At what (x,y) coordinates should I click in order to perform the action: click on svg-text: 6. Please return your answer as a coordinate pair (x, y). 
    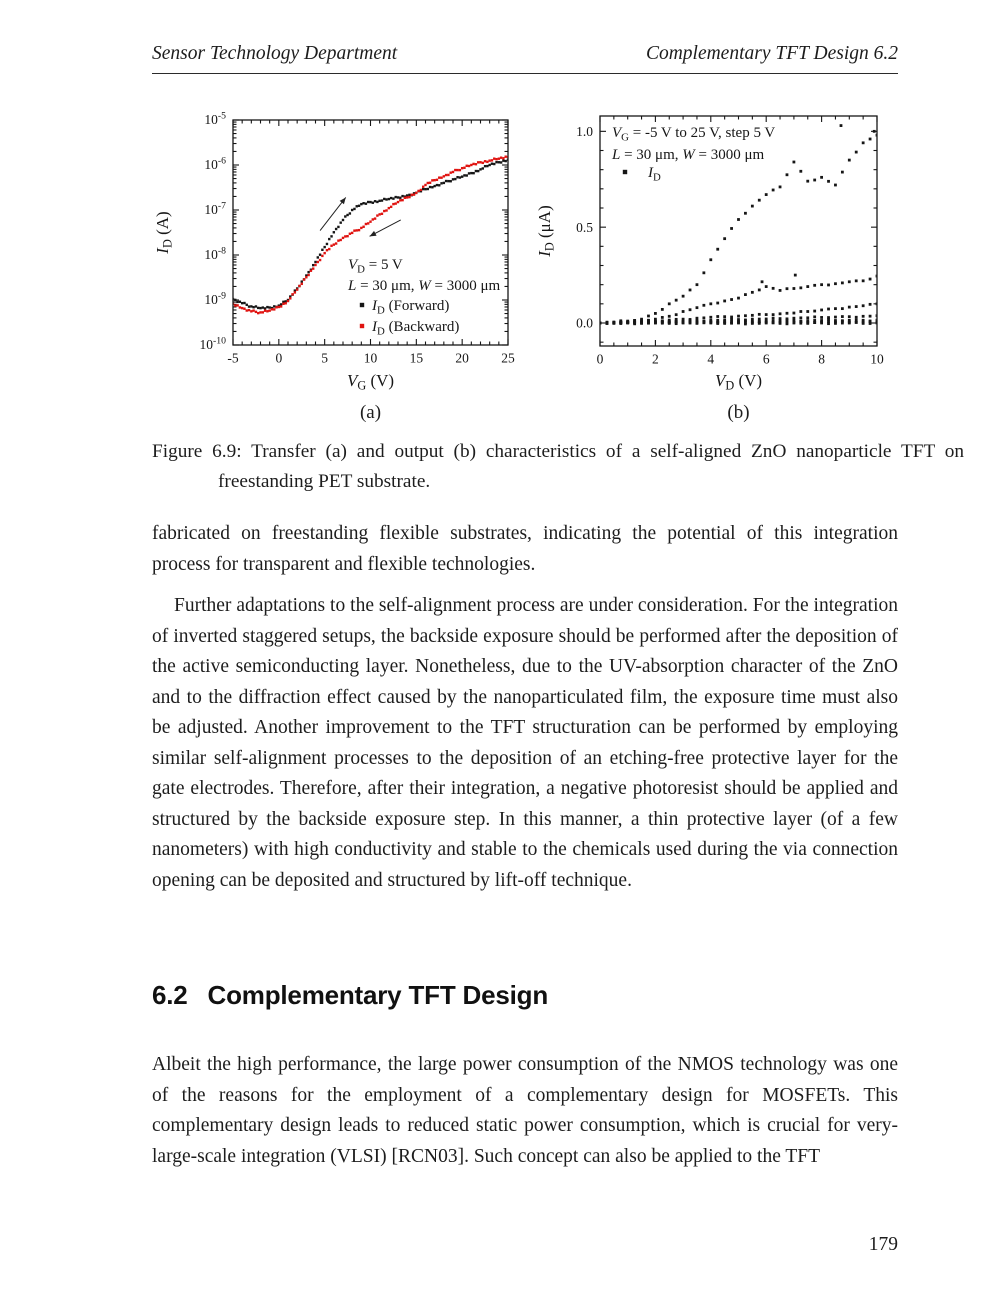
    Looking at the image, I should click on (766, 359).